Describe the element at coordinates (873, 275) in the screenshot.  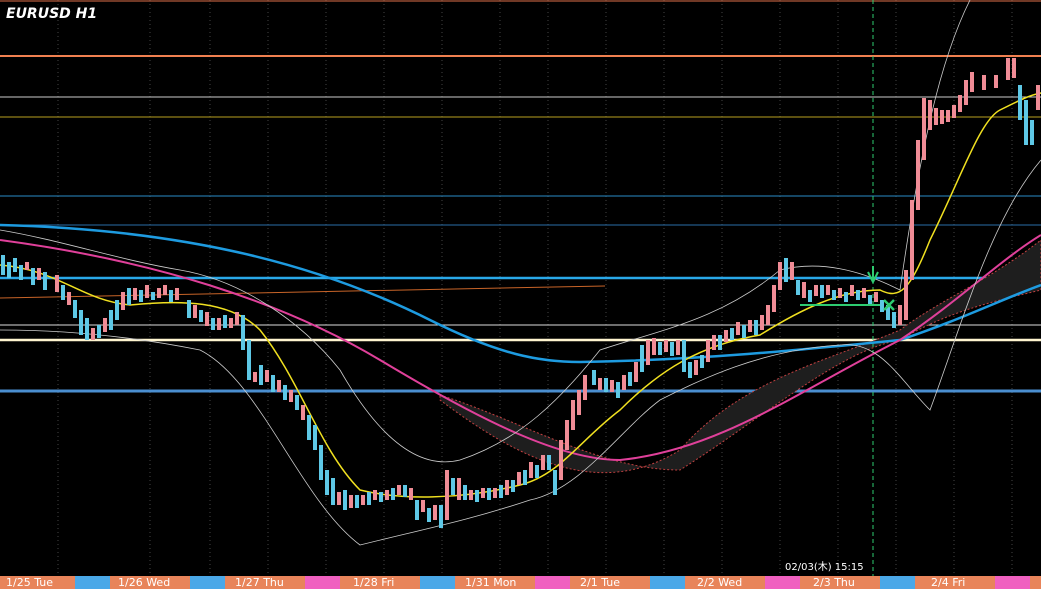
I see `entry-arrow` at that location.